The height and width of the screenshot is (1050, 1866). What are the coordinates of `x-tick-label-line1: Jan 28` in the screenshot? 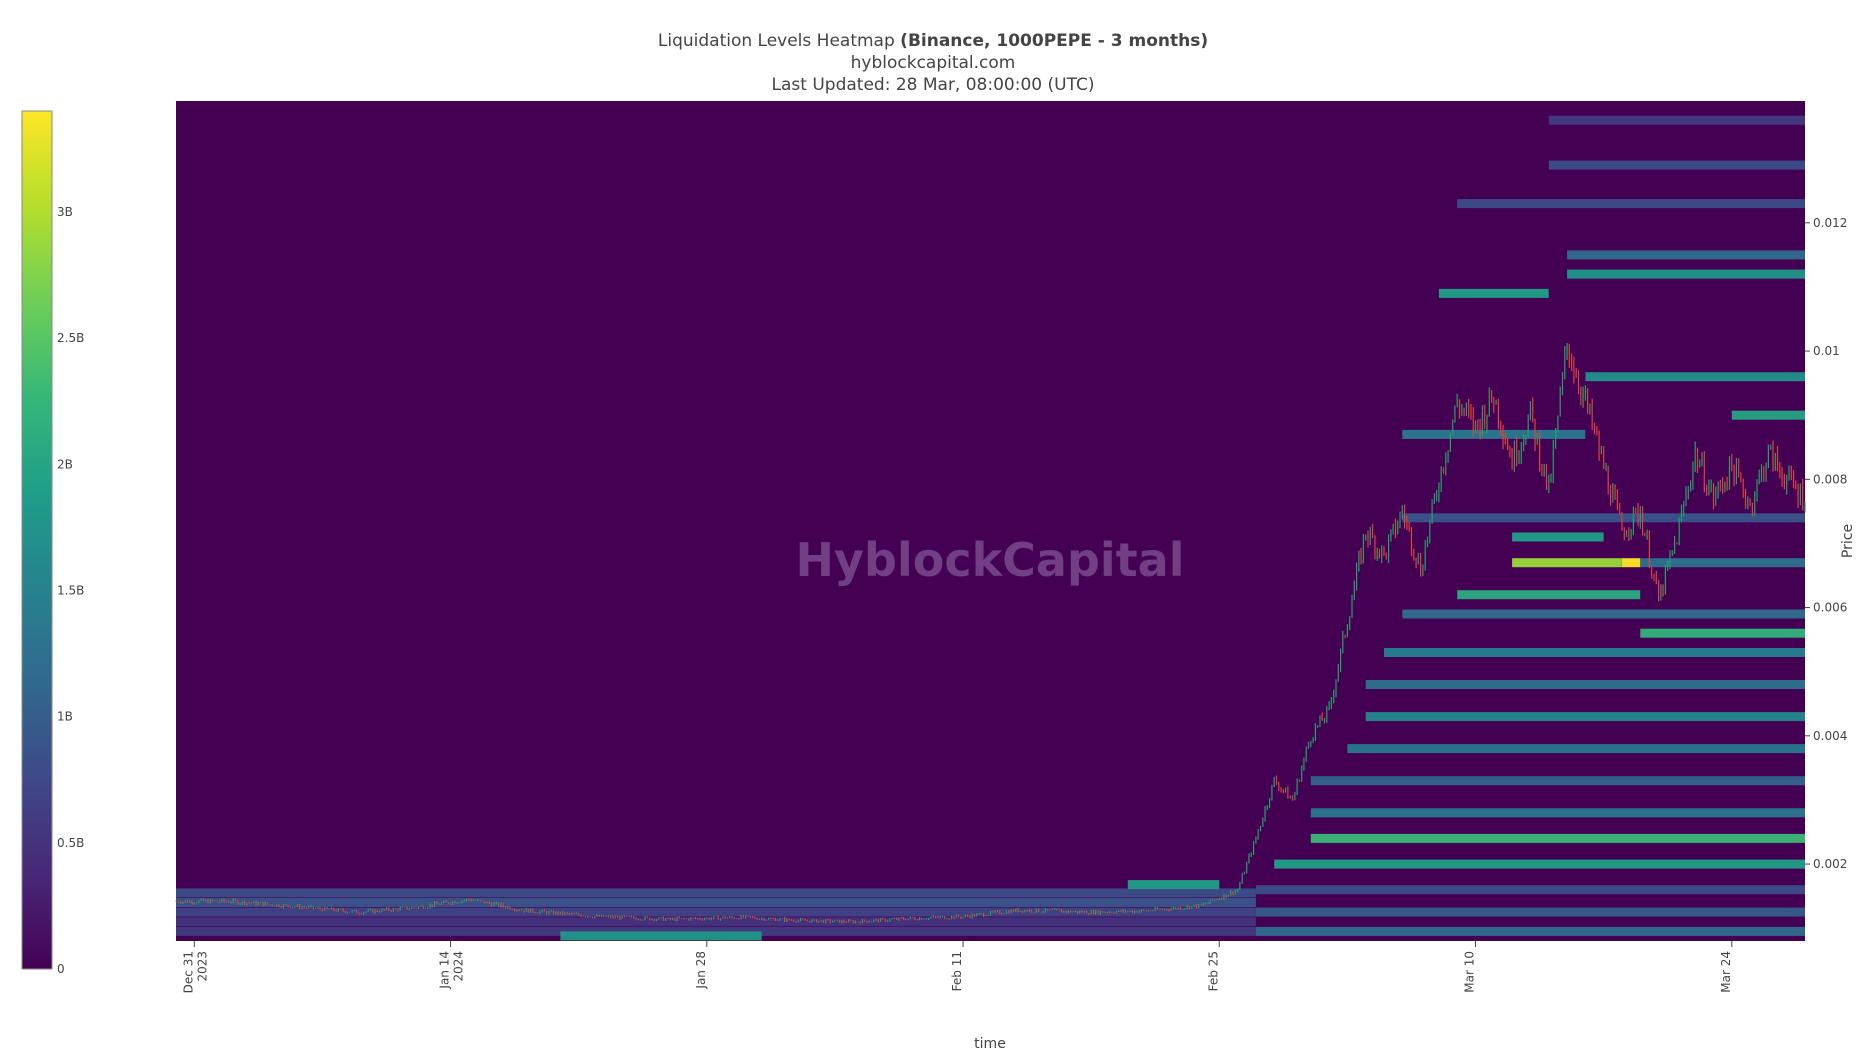 It's located at (701, 970).